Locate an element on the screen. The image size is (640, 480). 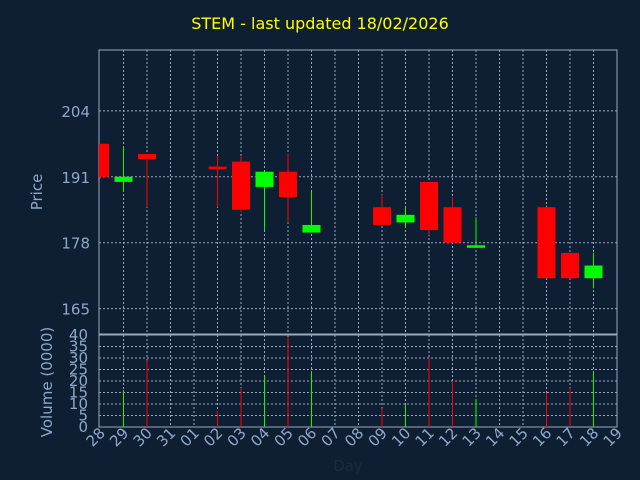
x-tick-label: 18 is located at coordinates (589, 437).